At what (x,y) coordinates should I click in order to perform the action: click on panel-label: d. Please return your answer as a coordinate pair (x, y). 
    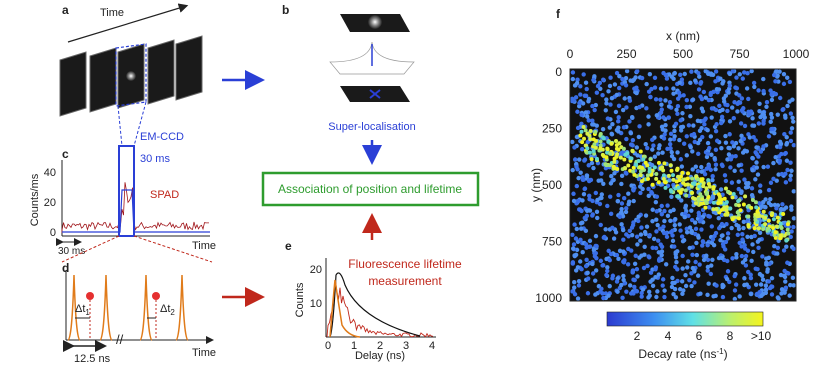
    Looking at the image, I should click on (65, 268).